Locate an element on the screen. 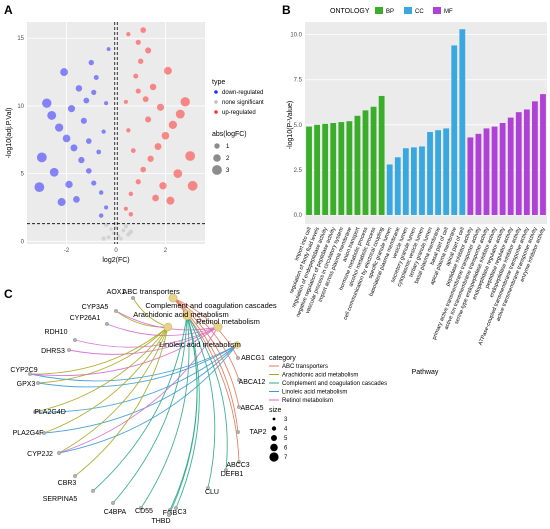 This screenshot has width=550, height=529. gene-node-label: CLU is located at coordinates (212, 492).